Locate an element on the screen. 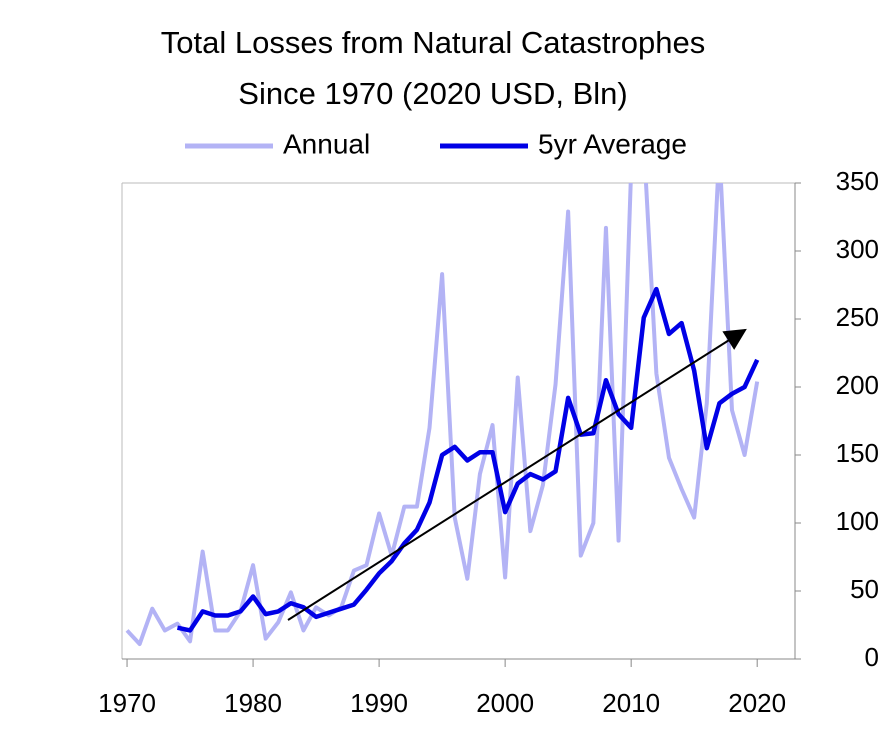  y-tick-label: 200 is located at coordinates (857, 385).